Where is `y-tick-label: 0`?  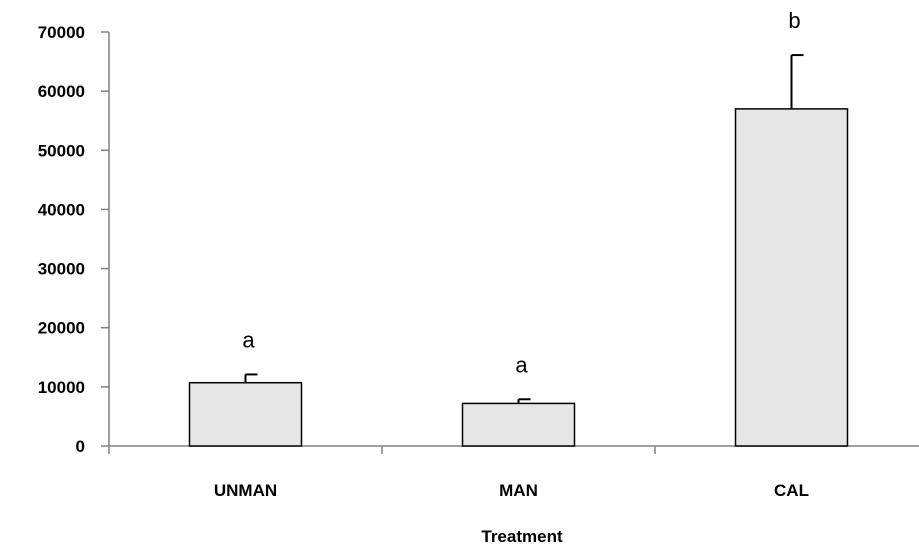 y-tick-label: 0 is located at coordinates (80, 446).